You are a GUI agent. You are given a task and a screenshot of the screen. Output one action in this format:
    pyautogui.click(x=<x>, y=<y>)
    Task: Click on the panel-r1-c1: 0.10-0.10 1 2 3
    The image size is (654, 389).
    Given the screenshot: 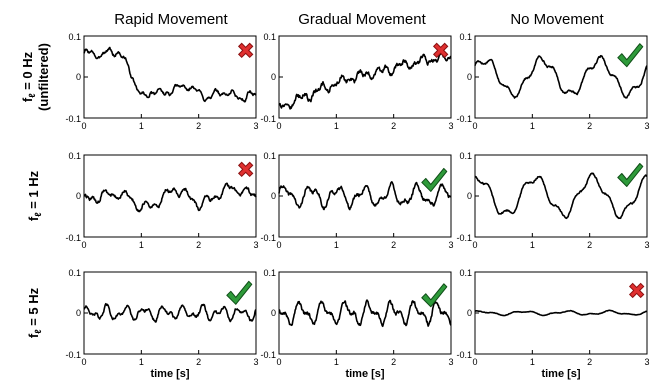 What is the action you would take?
    pyautogui.click(x=356, y=200)
    